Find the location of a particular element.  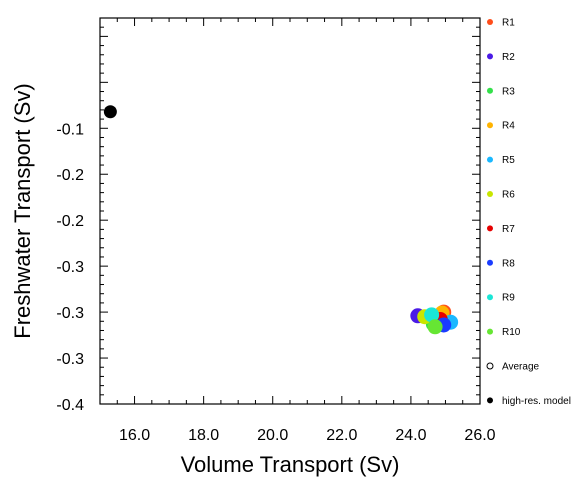

legend-label-high-res-model: high-res. model is located at coordinates (536, 401).